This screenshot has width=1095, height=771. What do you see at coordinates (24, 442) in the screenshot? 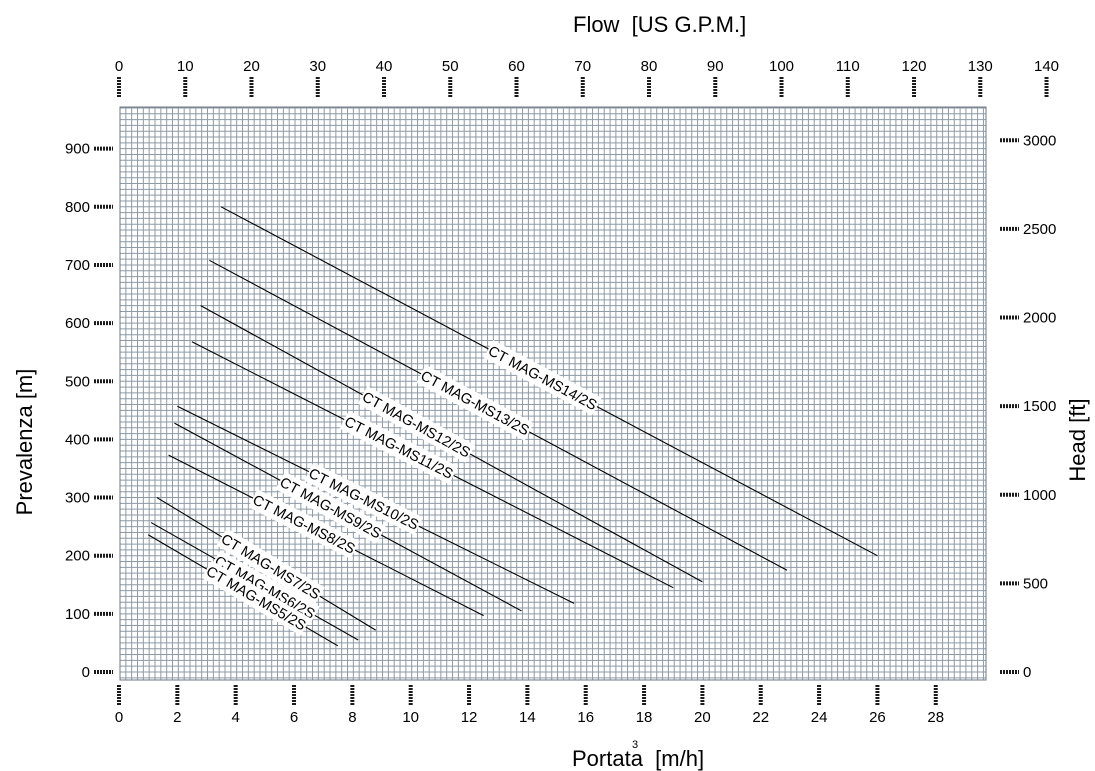
I see `y-axis-title: Prevalenza [m]` at bounding box center [24, 442].